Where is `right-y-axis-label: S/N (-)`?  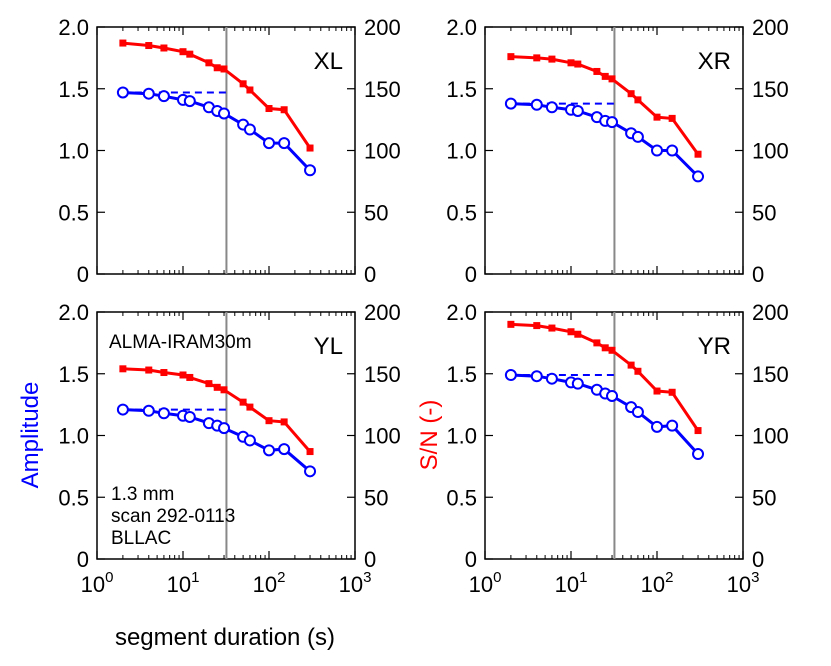 right-y-axis-label: S/N (-) is located at coordinates (429, 435).